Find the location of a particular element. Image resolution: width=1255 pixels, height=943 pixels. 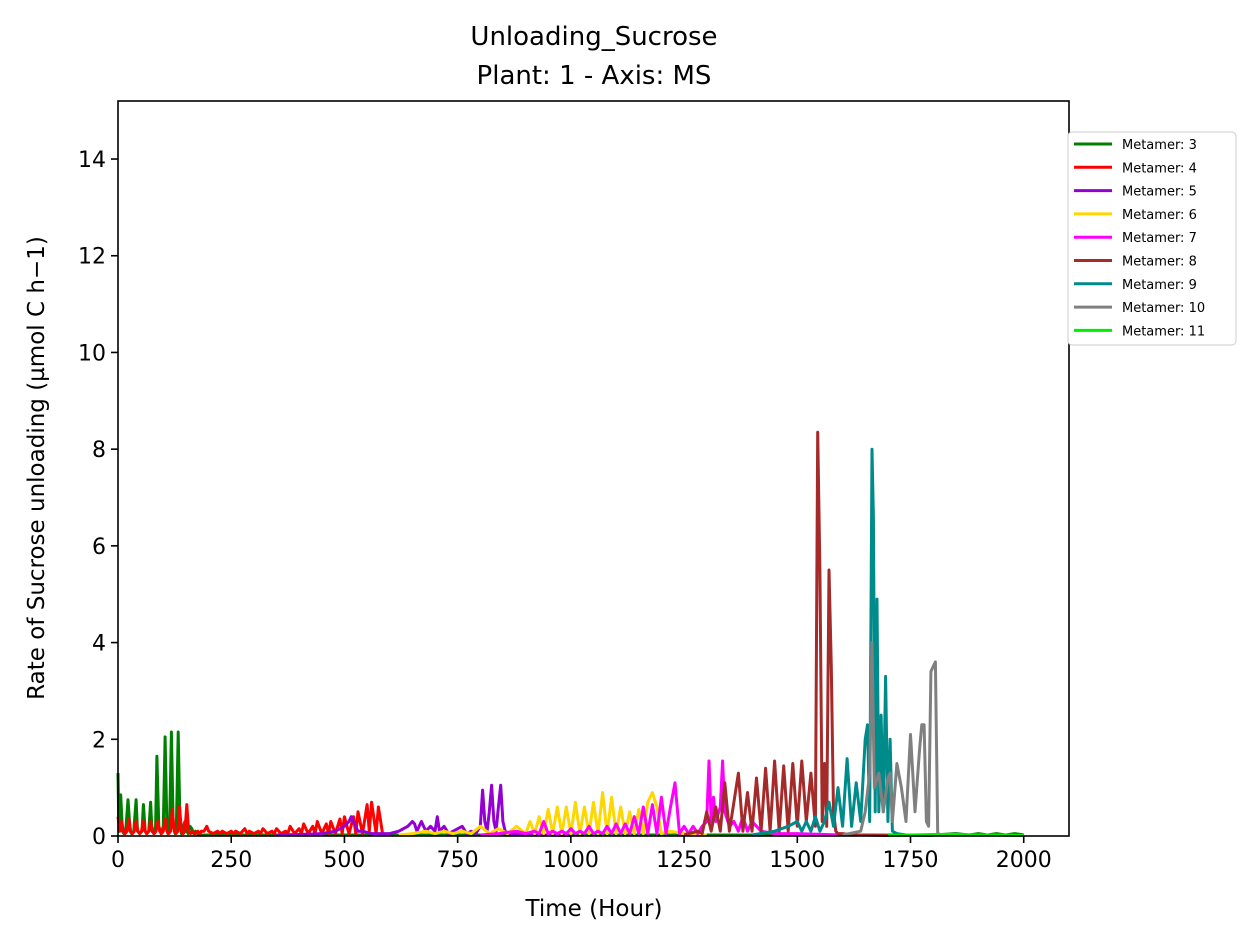

legend-label: Metamer: 8 is located at coordinates (1159, 262).